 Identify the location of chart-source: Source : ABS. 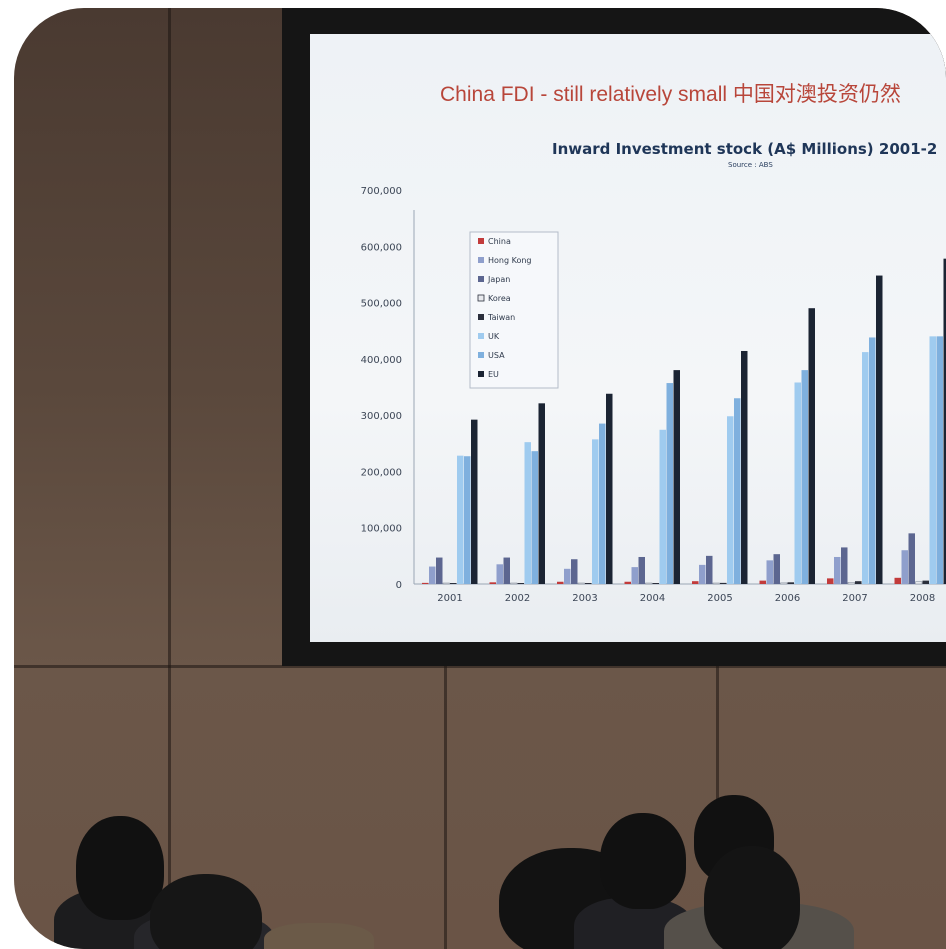
(750, 165).